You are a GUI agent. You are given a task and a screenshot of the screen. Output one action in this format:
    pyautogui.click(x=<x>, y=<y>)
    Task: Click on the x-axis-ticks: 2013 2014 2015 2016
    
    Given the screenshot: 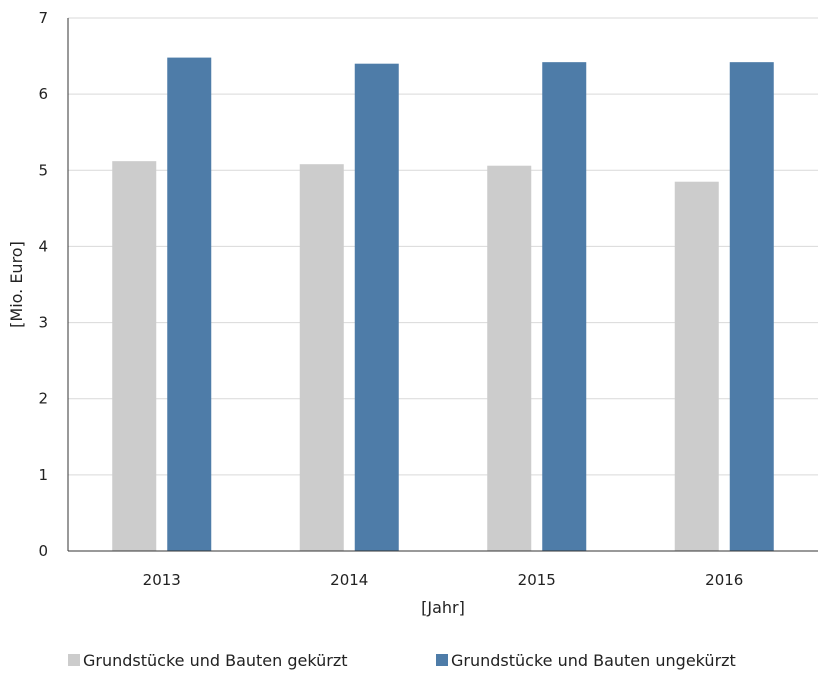 What is the action you would take?
    pyautogui.click(x=443, y=580)
    